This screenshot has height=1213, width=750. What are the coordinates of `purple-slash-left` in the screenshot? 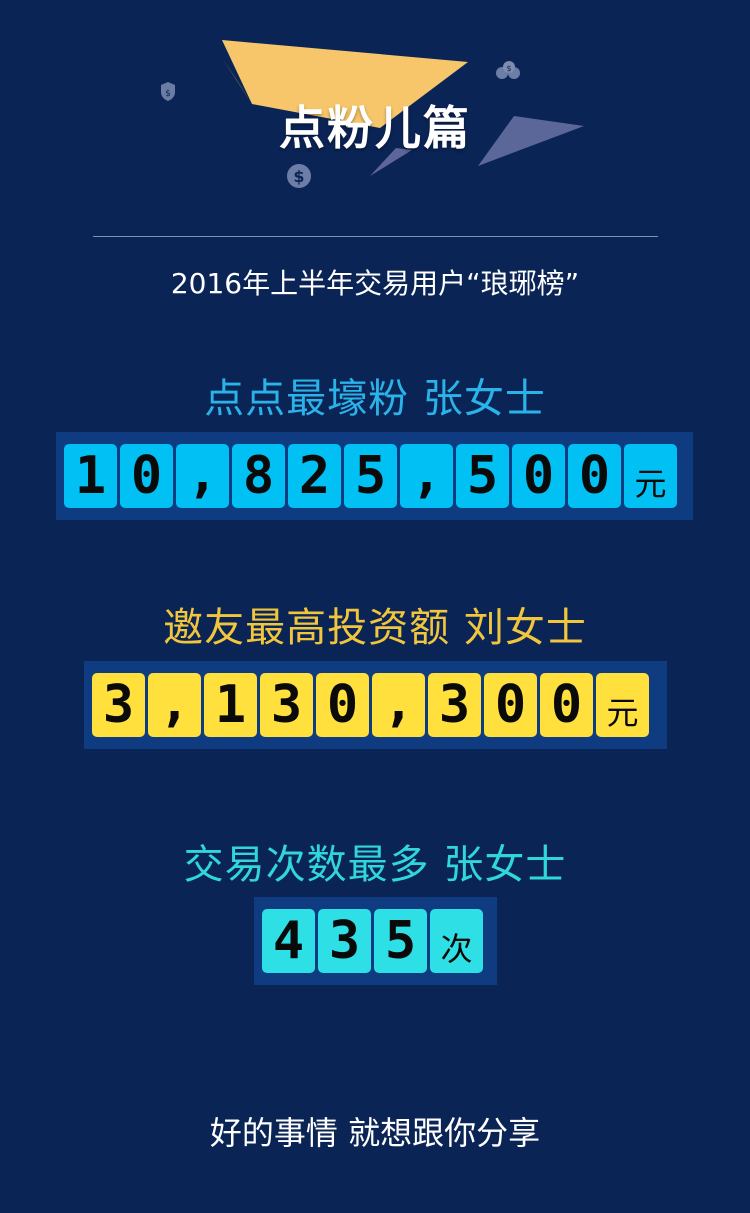 It's located at (391, 162).